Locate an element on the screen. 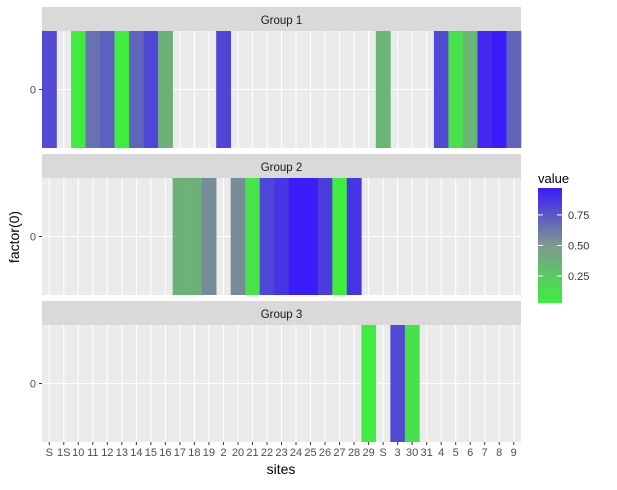 This screenshot has width=617, height=490. x-tick-label: 18 is located at coordinates (194, 453).